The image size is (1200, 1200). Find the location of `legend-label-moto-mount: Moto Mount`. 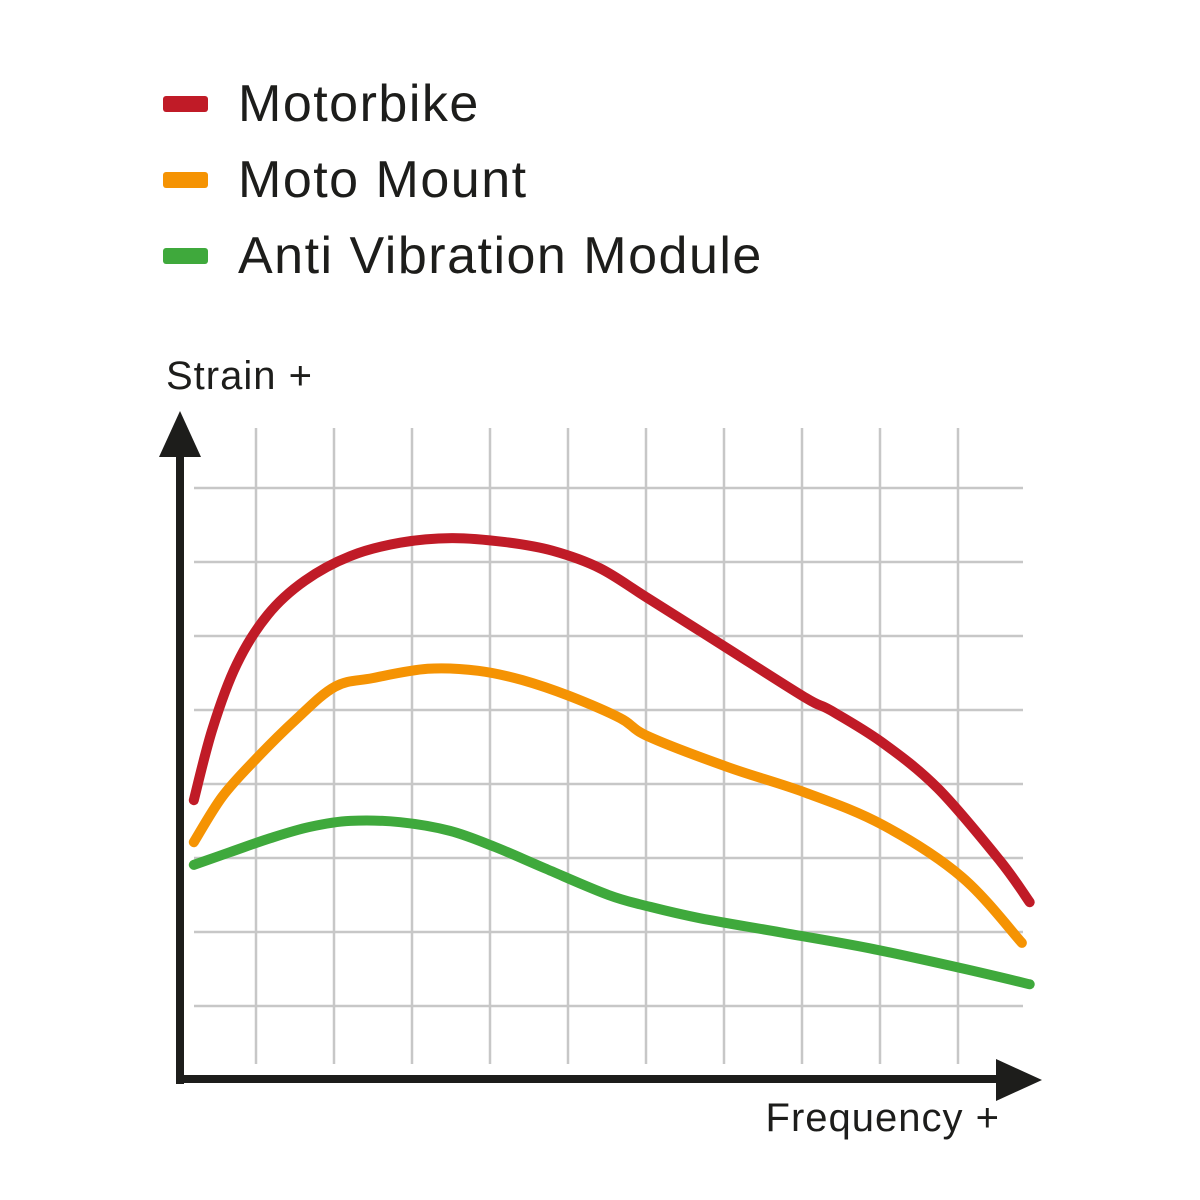

legend-label-moto-mount: Moto Mount is located at coordinates (383, 180).